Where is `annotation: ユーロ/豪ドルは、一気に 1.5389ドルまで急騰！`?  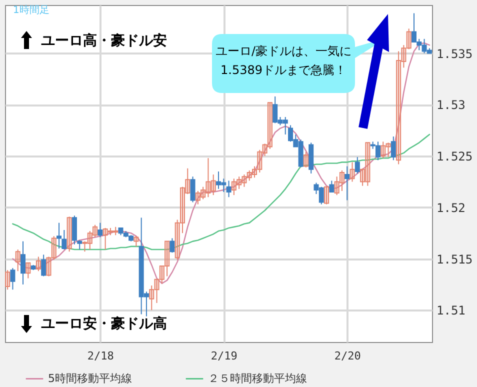
annotation: ユーロ/豪ドルは、一気に 1.5389ドルまで急騰！ is located at coordinates (283, 61).